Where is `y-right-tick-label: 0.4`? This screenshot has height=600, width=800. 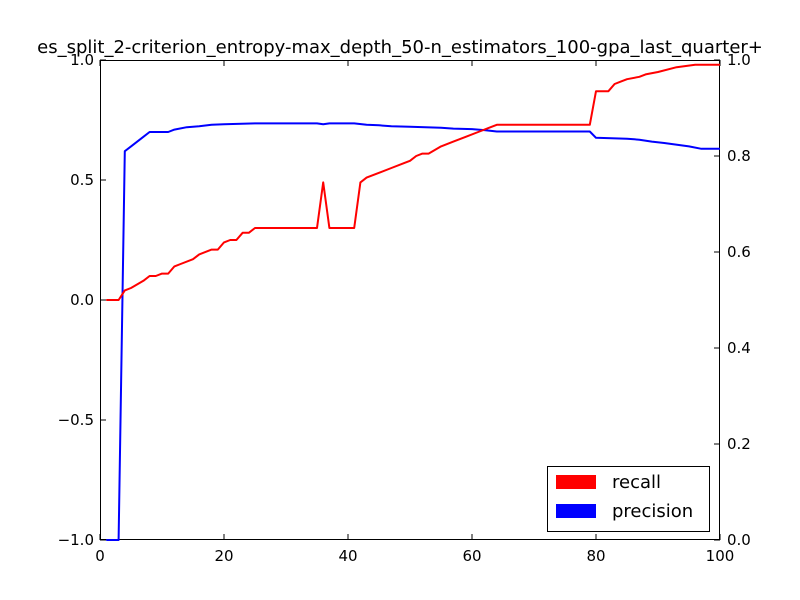
y-right-tick-label: 0.4 is located at coordinates (739, 348).